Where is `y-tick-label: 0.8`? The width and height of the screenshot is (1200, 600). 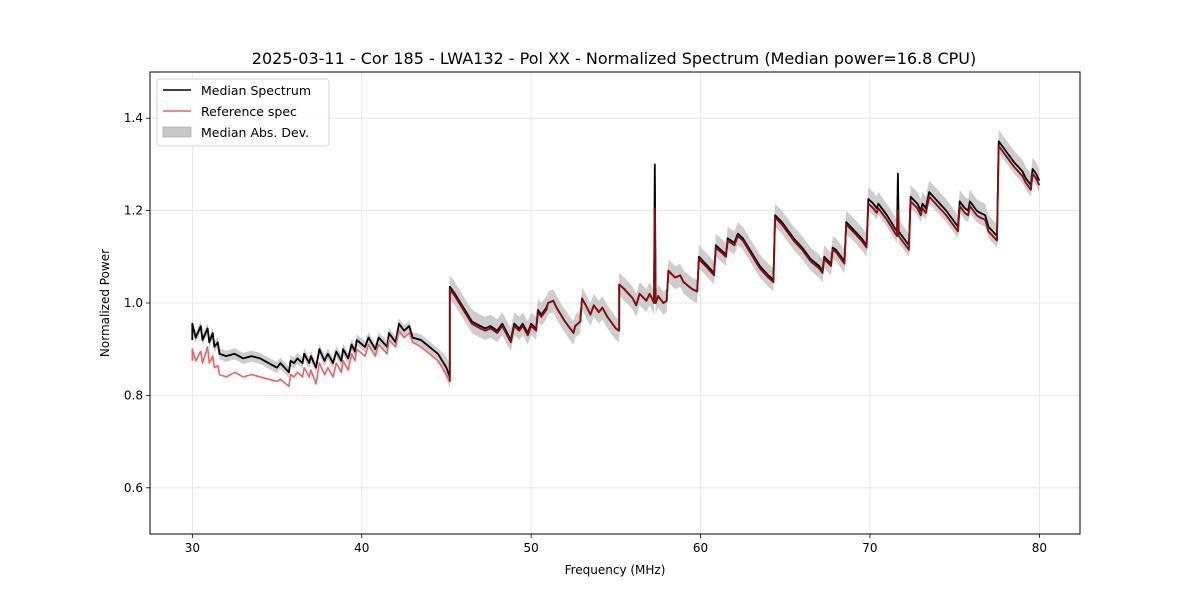 y-tick-label: 0.8 is located at coordinates (133, 395).